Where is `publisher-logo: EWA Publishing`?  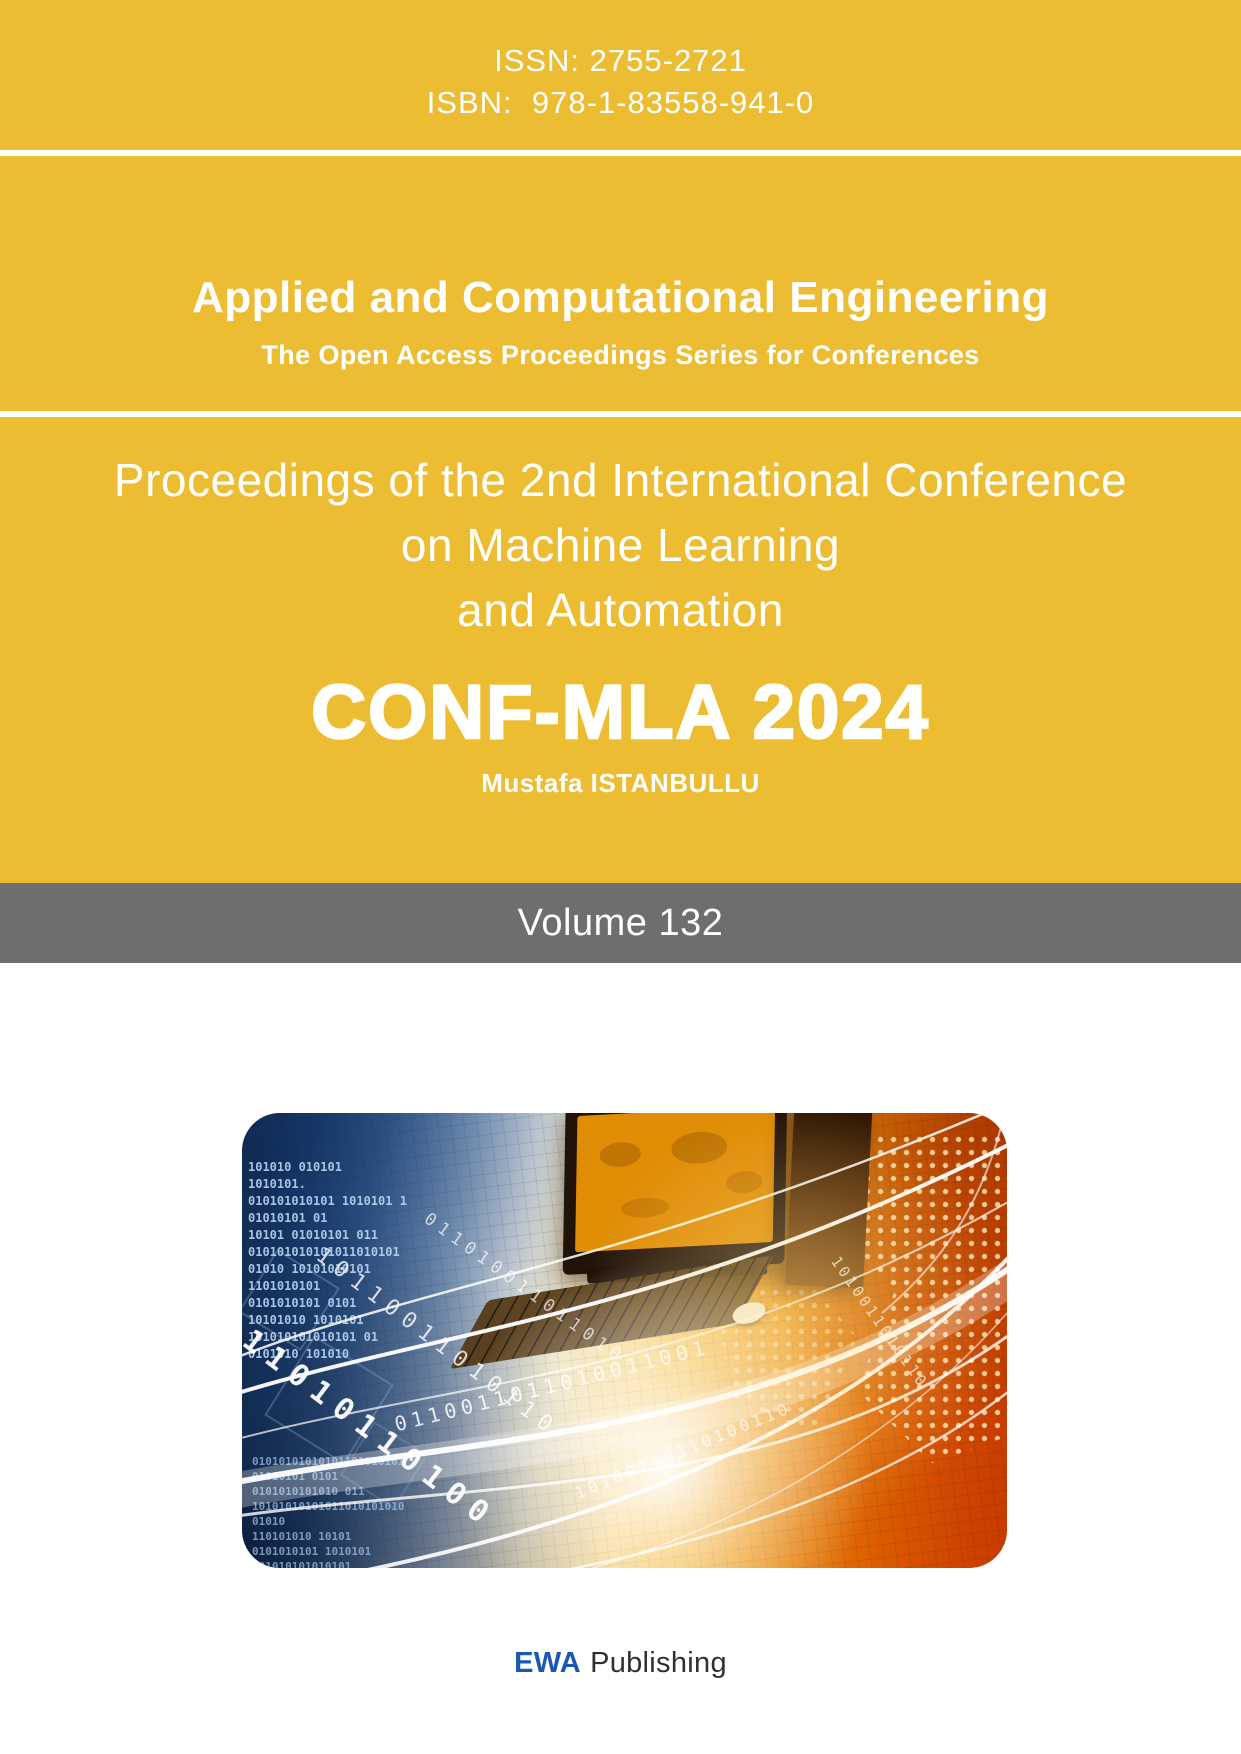 publisher-logo: EWA Publishing is located at coordinates (620, 1663).